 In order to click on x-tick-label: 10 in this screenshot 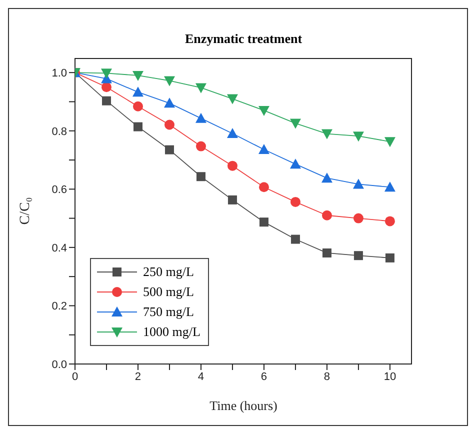, I will do `click(390, 376)`.